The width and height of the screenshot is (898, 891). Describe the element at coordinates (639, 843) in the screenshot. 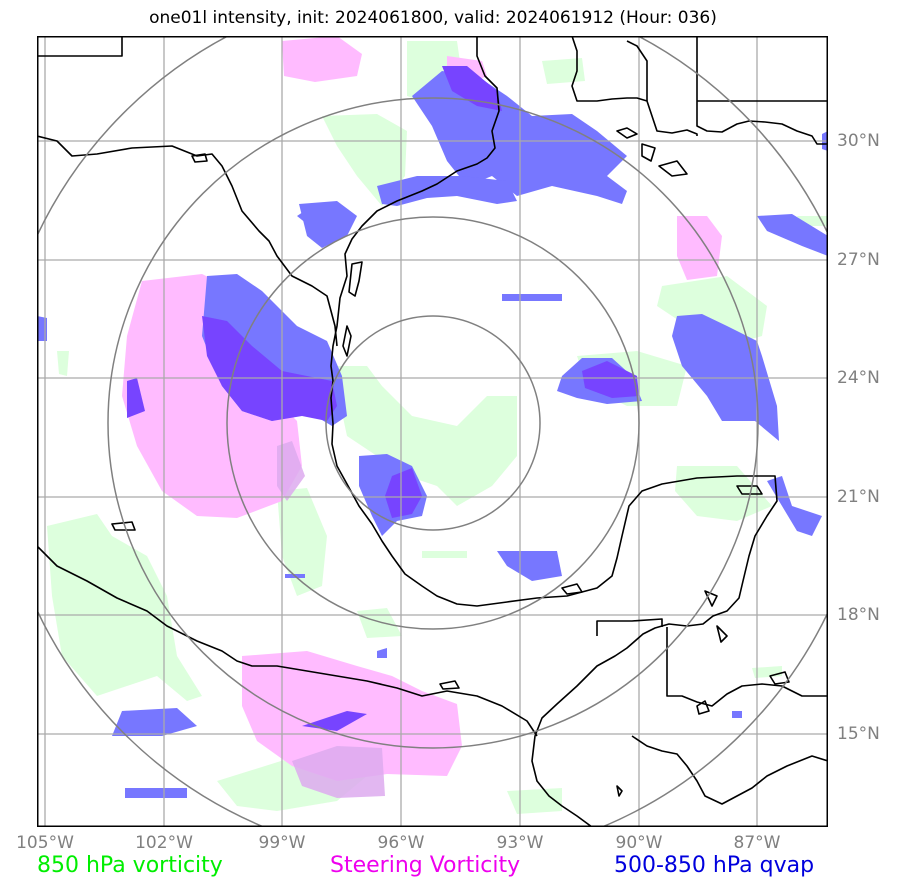

I see `lon-tick-label: 90°W` at that location.